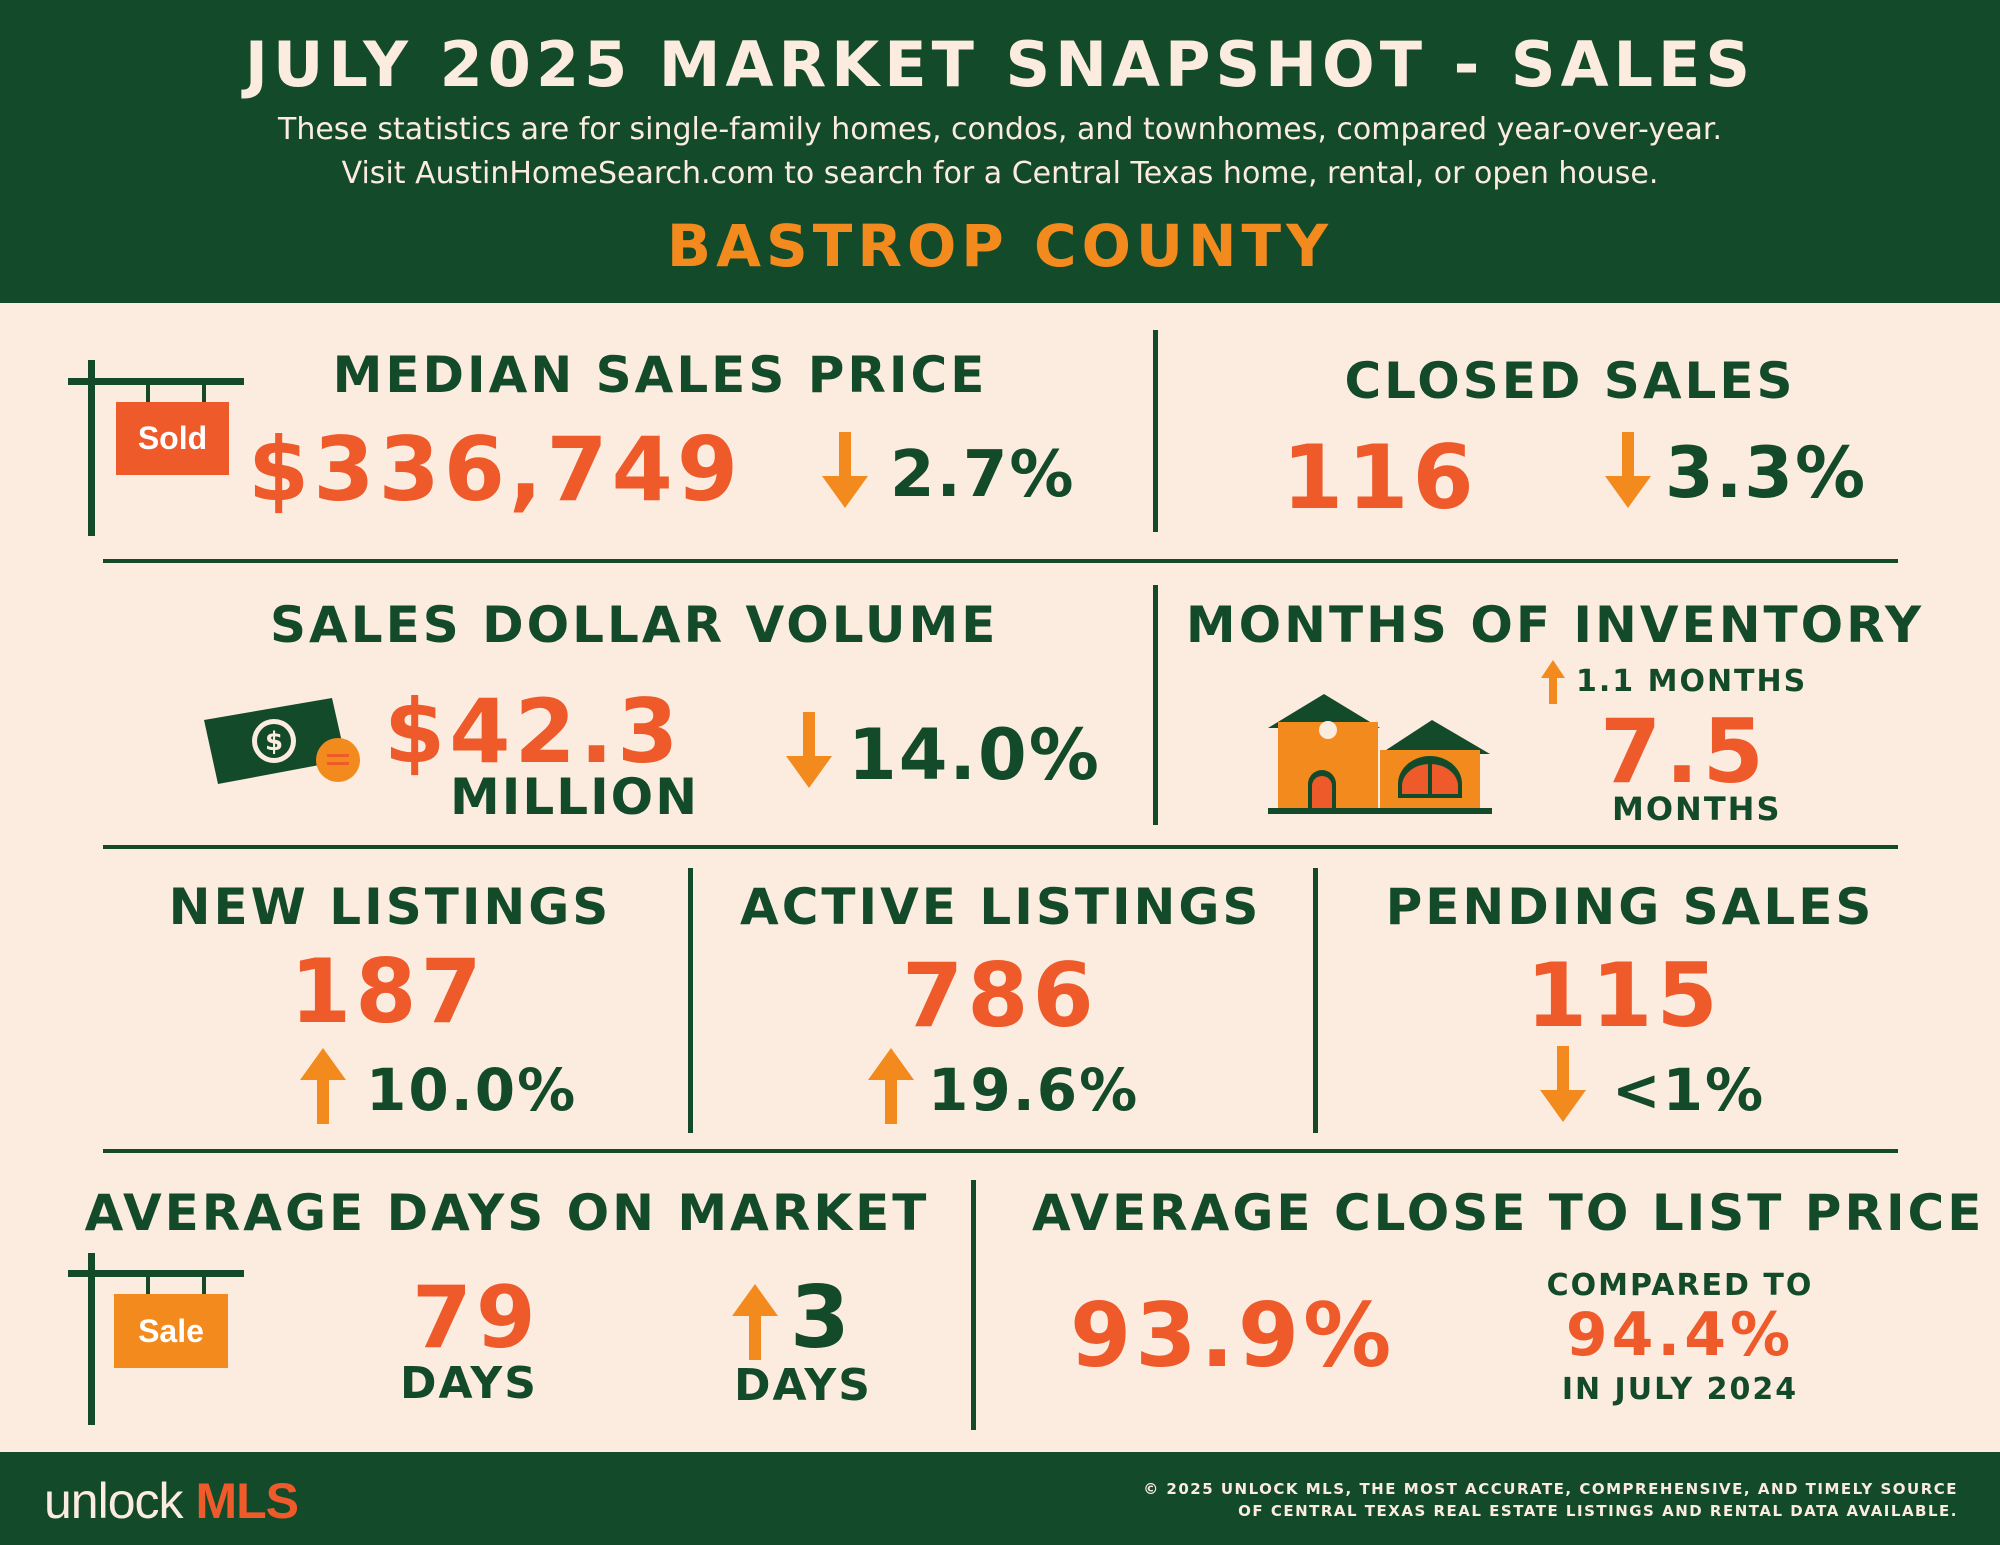 The width and height of the screenshot is (2000, 1545). Describe the element at coordinates (472, 1090) in the screenshot. I see `new-listings-change: 10.0%` at that location.